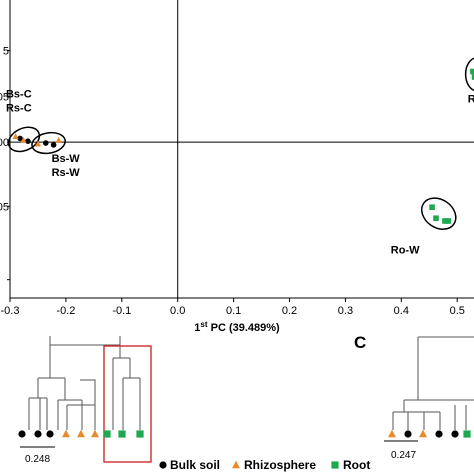  Describe the element at coordinates (121, 311) in the screenshot. I see `x-tick-label: -0.1` at that location.